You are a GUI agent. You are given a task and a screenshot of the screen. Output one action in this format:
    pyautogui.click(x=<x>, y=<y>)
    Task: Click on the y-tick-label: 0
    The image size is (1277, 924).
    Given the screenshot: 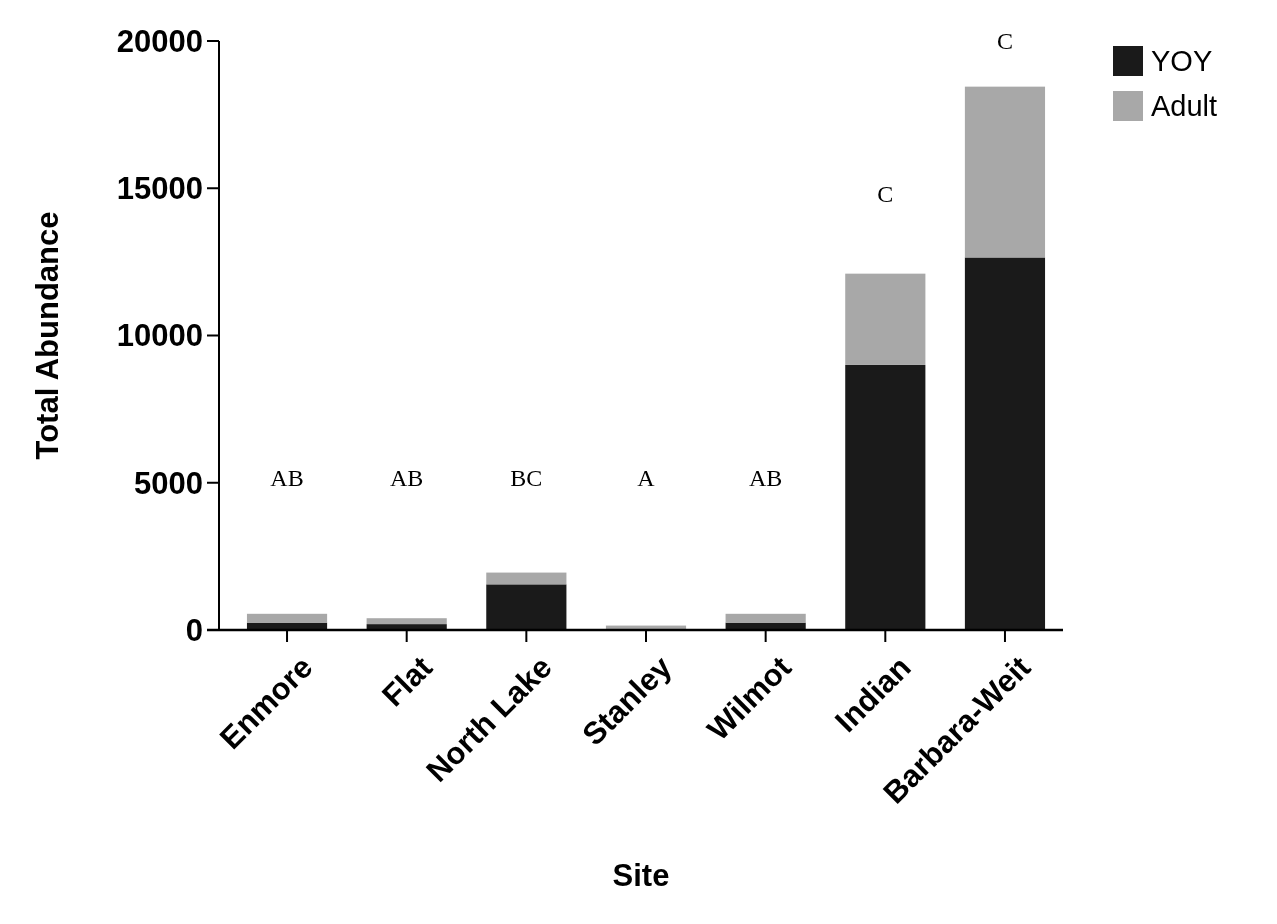 What is the action you would take?
    pyautogui.click(x=194, y=630)
    